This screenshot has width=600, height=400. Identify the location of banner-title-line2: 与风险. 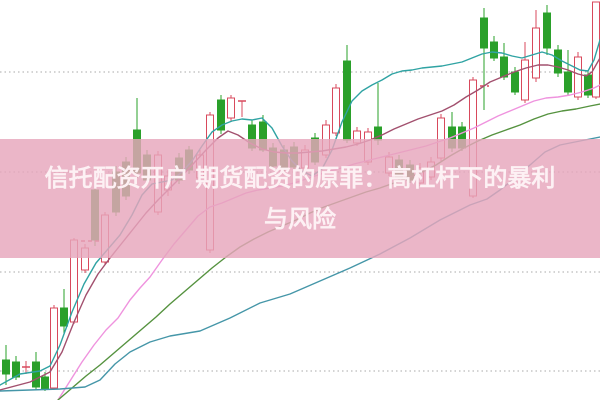
(300, 219).